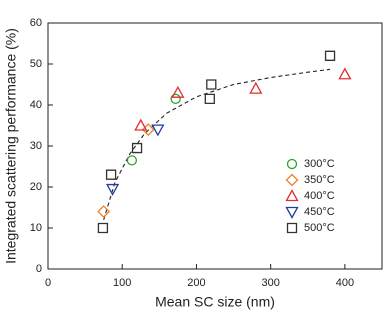  Describe the element at coordinates (215, 302) in the screenshot. I see `x-axis-title: Mean SC size (nm)` at that location.